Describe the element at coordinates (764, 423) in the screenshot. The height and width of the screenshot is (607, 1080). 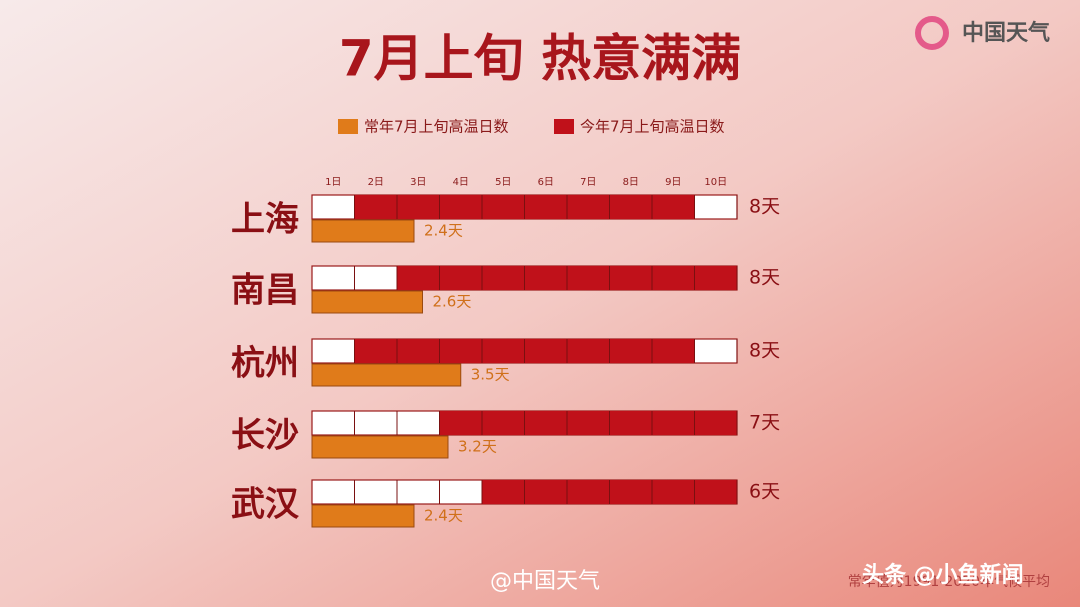
I see `value-label: 7天` at that location.